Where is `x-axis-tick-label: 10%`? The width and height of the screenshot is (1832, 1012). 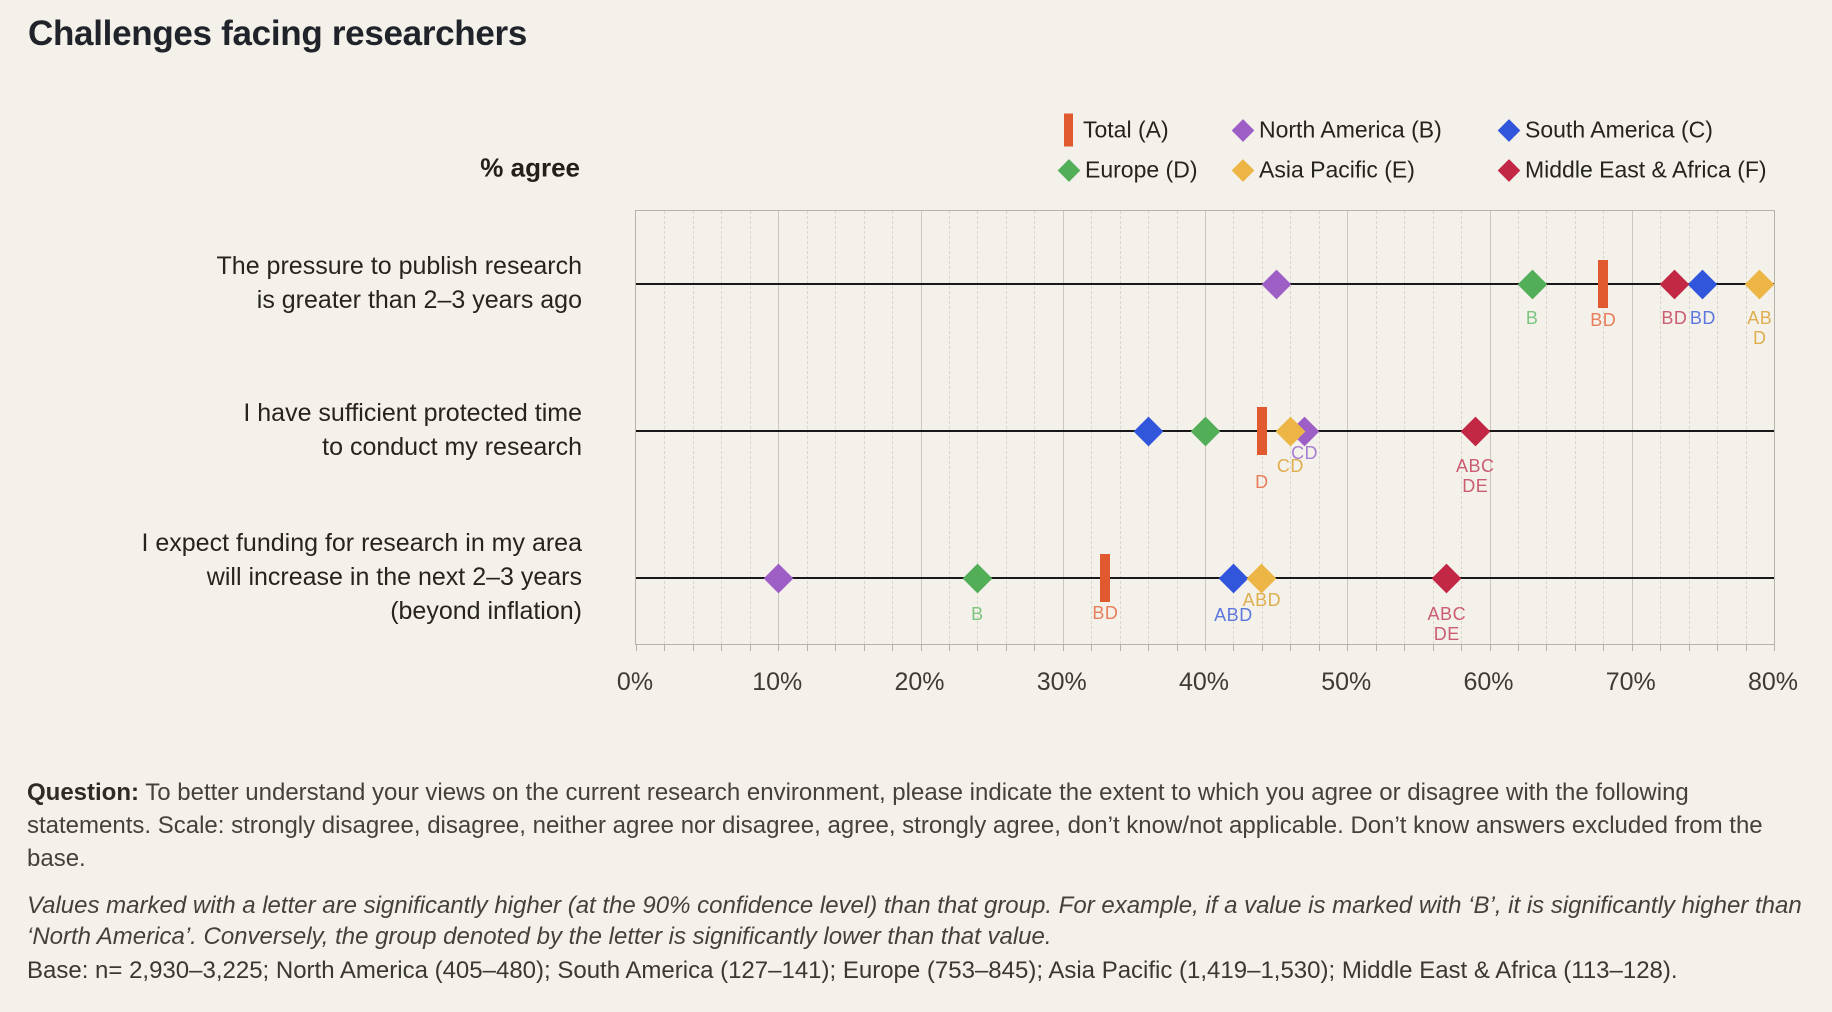 x-axis-tick-label: 10% is located at coordinates (777, 682).